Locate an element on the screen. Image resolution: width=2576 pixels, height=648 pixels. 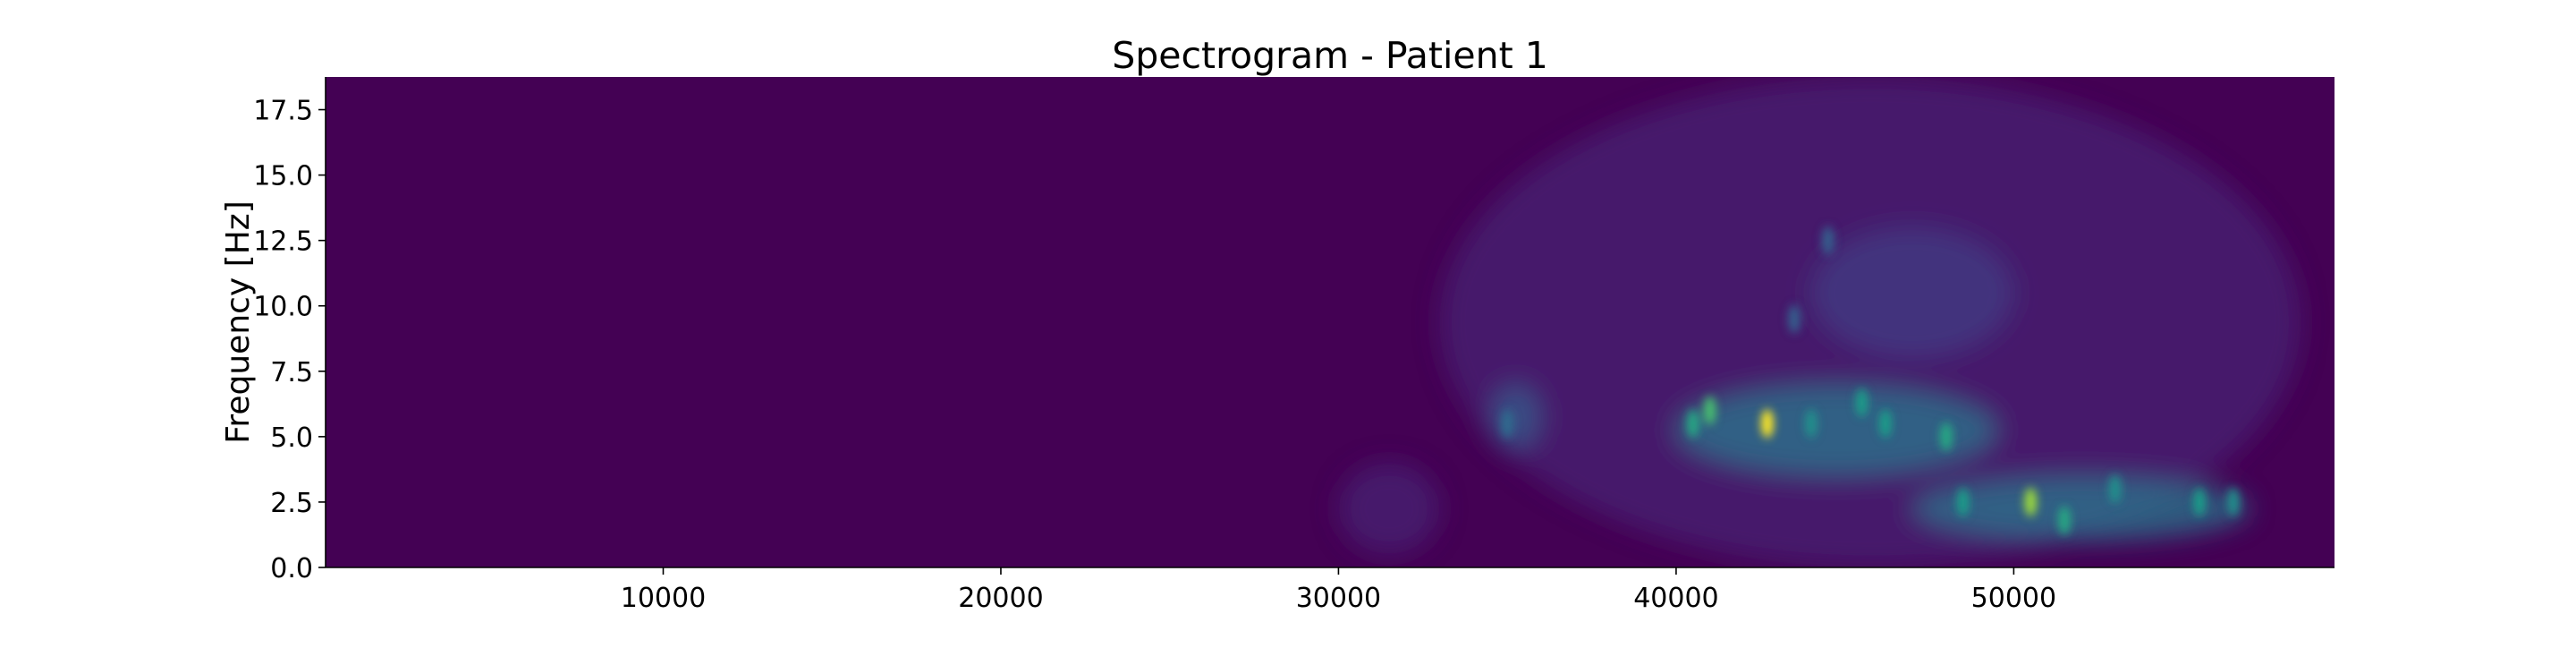
y-axis-label: Frequency [Hz] is located at coordinates (238, 322).